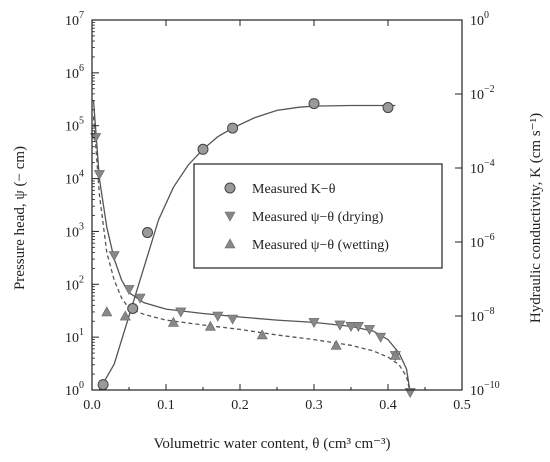  Describe the element at coordinates (271, 444) in the screenshot. I see `x-axis-label: Volumetric water content, θ (cm³ cm⁻³)` at that location.